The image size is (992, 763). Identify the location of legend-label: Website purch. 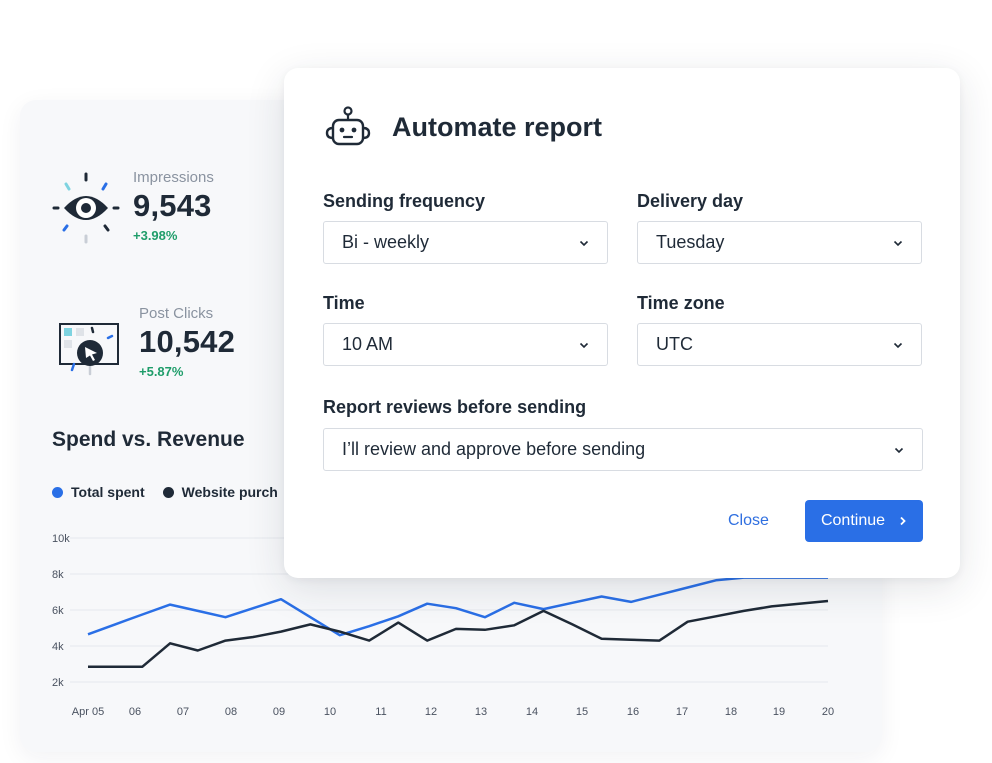
(229, 492).